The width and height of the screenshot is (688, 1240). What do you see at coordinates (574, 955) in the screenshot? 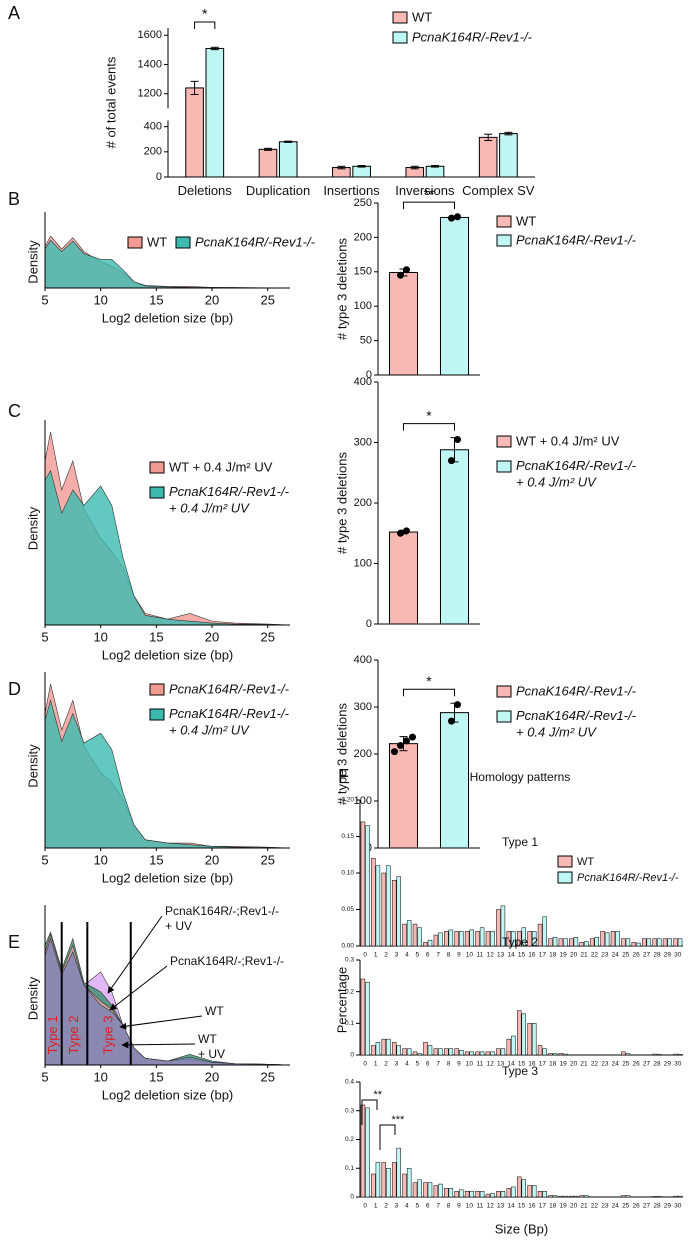
I see `x-tick-label: 20` at bounding box center [574, 955].